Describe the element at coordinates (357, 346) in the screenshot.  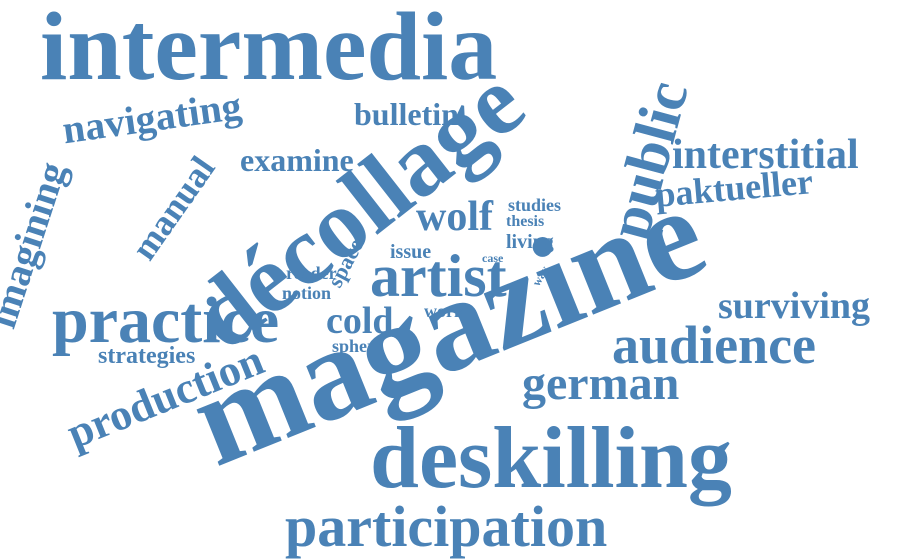
I see `word-sphere: sphere` at that location.